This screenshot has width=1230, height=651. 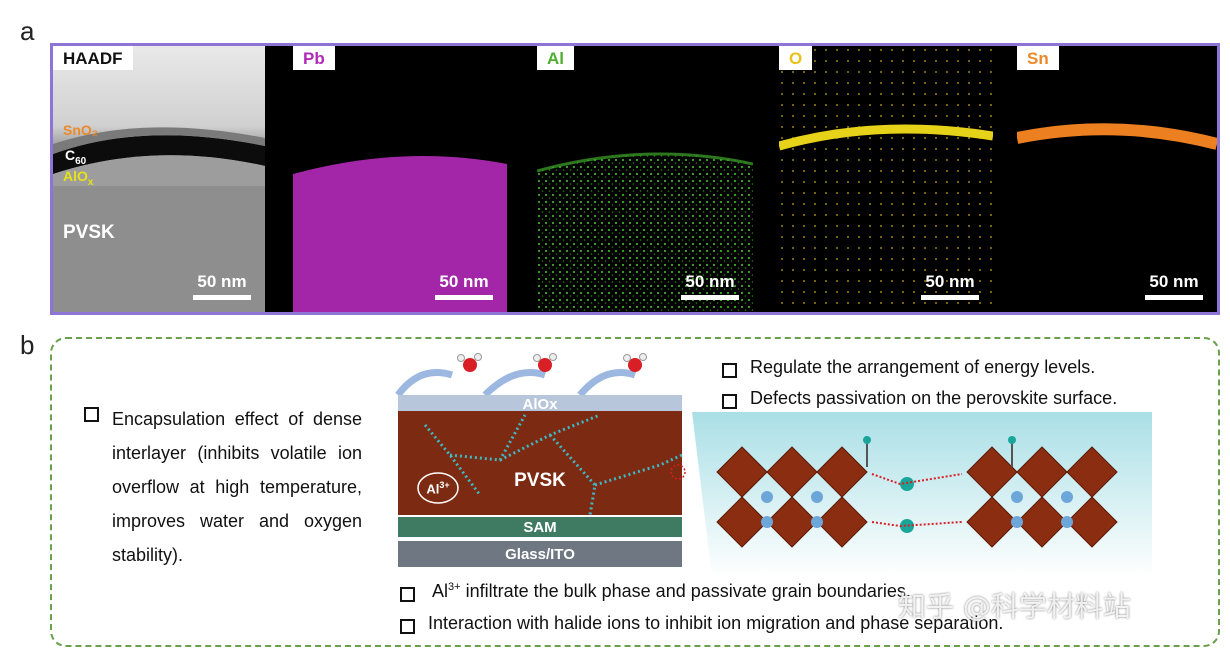 What do you see at coordinates (540, 480) in the screenshot?
I see `pvsk-layer: PVSK` at bounding box center [540, 480].